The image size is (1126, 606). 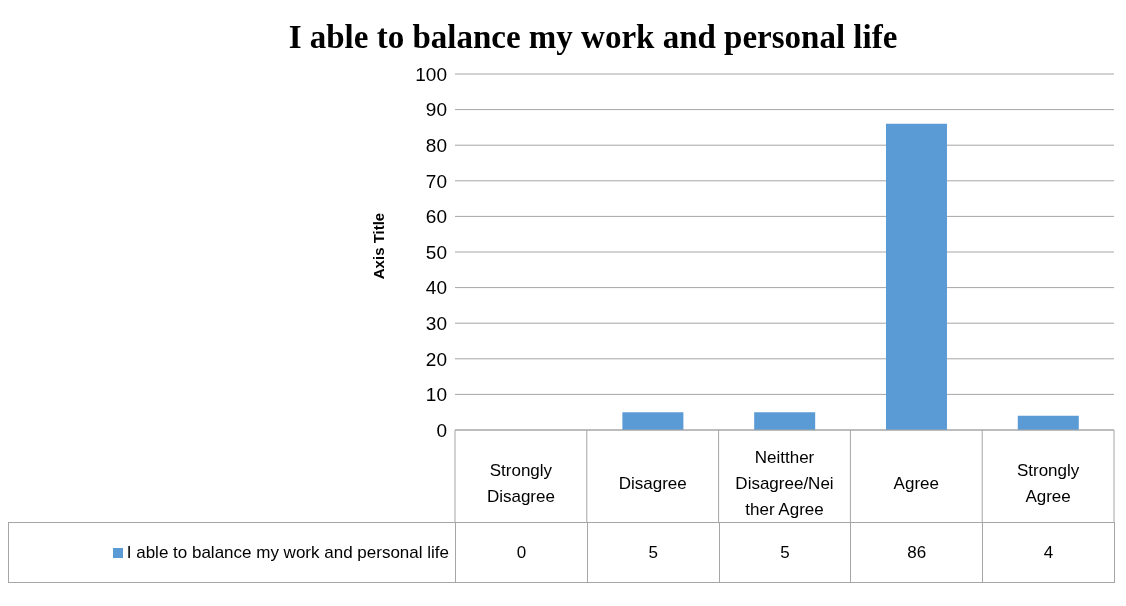 I want to click on legend-label: I able to balance my work and personal life, so click(x=232, y=552).